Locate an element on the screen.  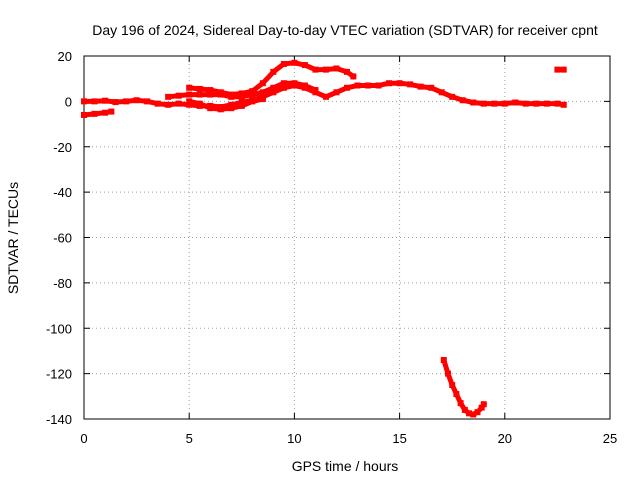
series-main-trace is located at coordinates (324, 95).